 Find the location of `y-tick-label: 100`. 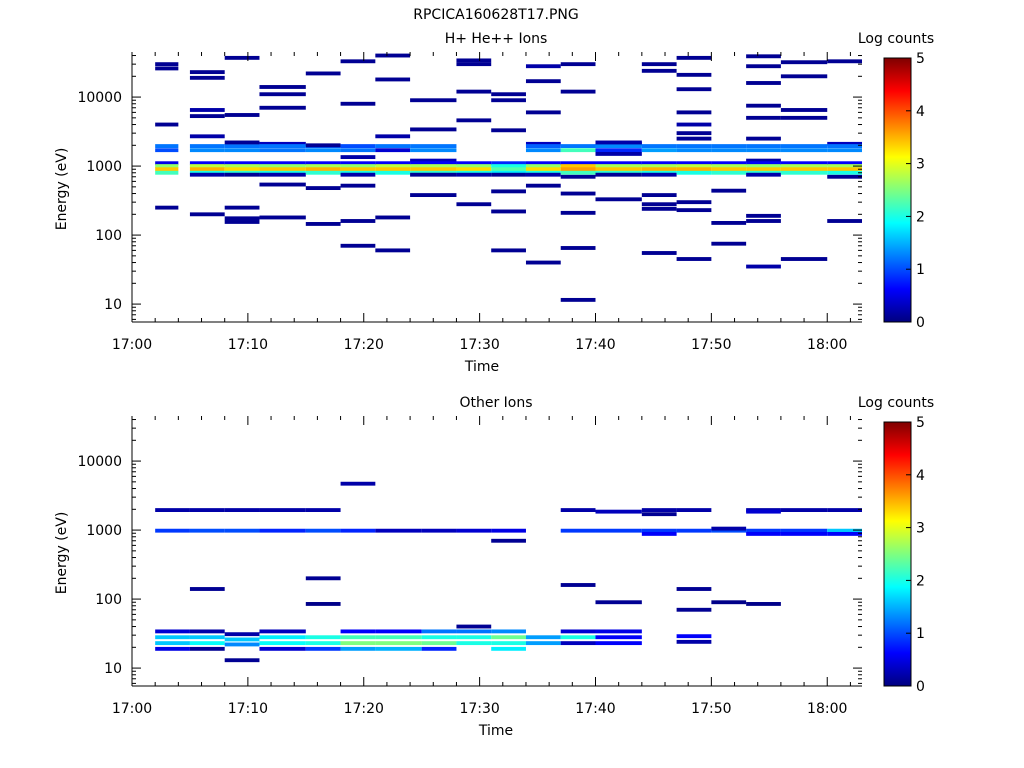

y-tick-label: 100 is located at coordinates (108, 236).